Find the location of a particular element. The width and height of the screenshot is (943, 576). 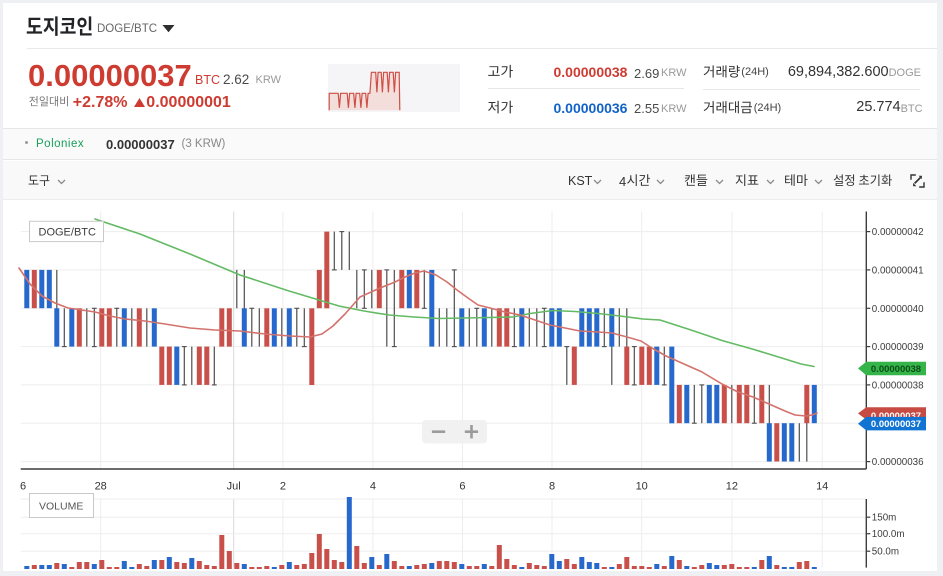

svg-text: 8 is located at coordinates (552, 487).